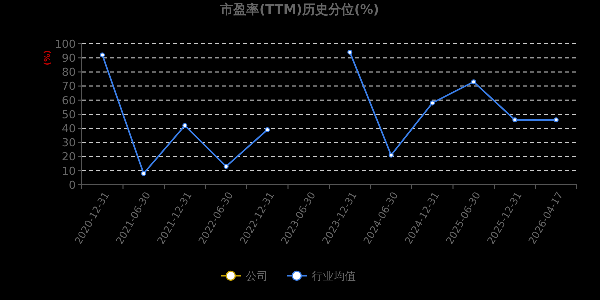 This screenshot has height=300, width=600. Describe the element at coordinates (69, 73) in the screenshot. I see `y-tick-label: 80` at that location.